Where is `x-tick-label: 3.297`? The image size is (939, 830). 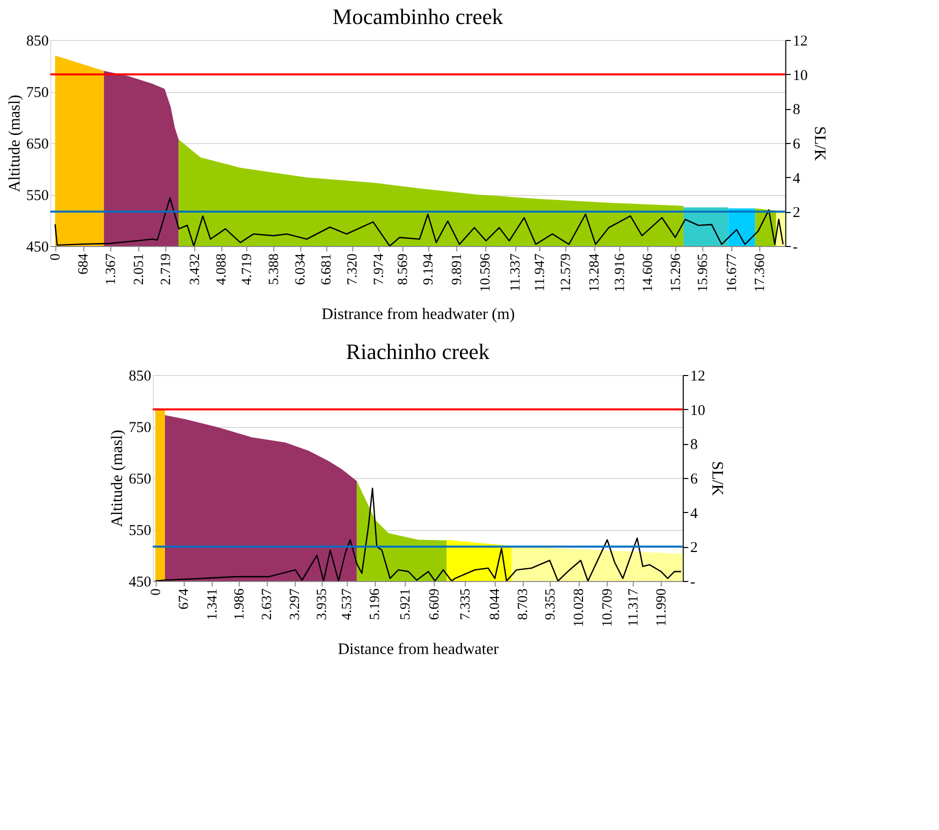
x-tick-label: 3.297 is located at coordinates (295, 604).